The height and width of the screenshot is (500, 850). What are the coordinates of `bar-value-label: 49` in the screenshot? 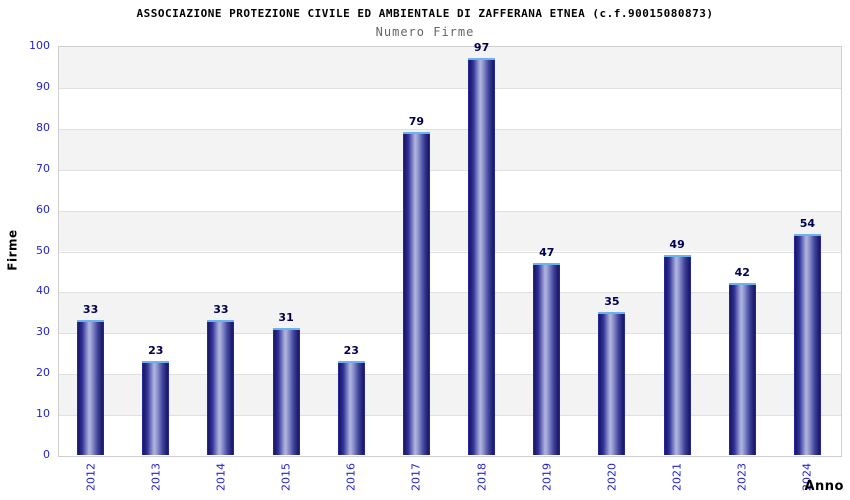 It's located at (677, 244).